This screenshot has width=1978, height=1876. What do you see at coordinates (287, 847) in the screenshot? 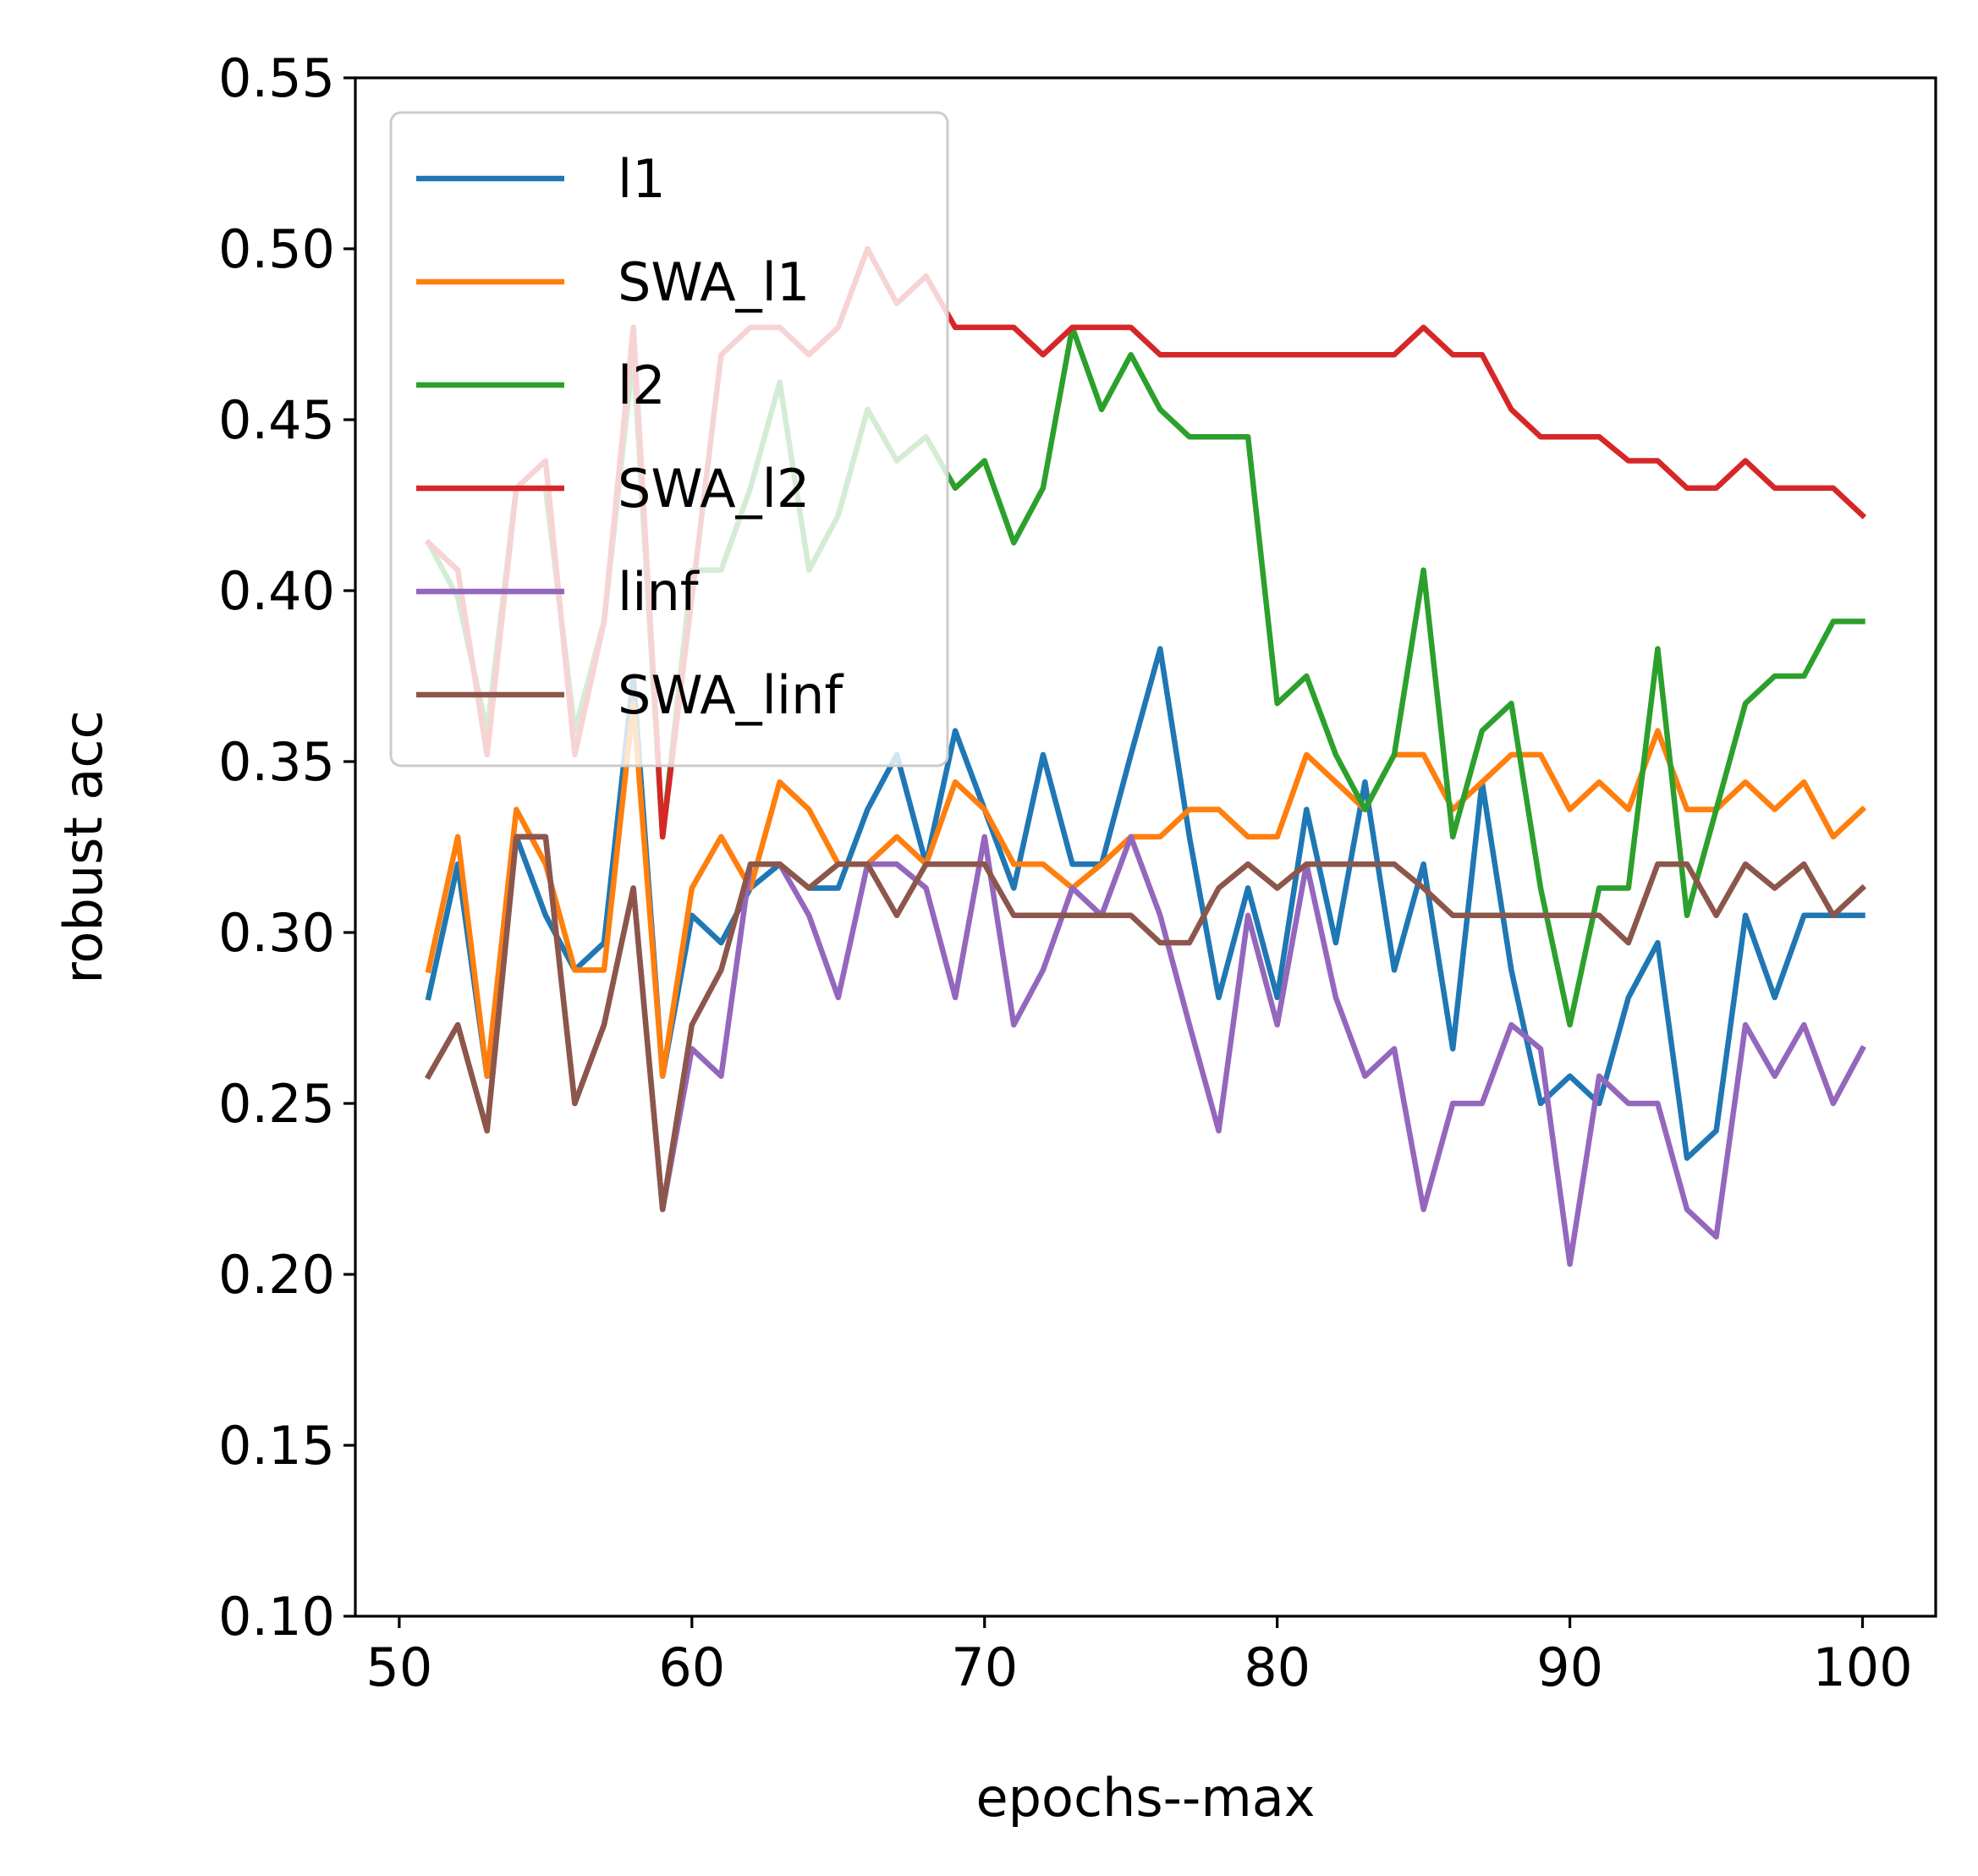
I see `y-axis: 0.10 0.15 0.20 0.25 0.30 0.35 0.40 0.45 0.50 0.55` at bounding box center [287, 847].